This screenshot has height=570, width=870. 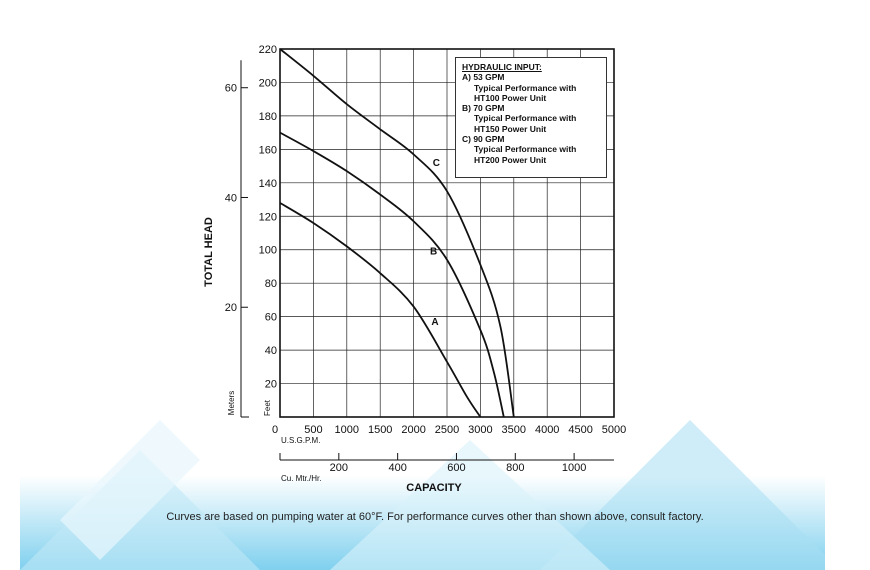 What do you see at coordinates (515, 468) in the screenshot?
I see `cubic-meters-tick-label: 800` at bounding box center [515, 468].